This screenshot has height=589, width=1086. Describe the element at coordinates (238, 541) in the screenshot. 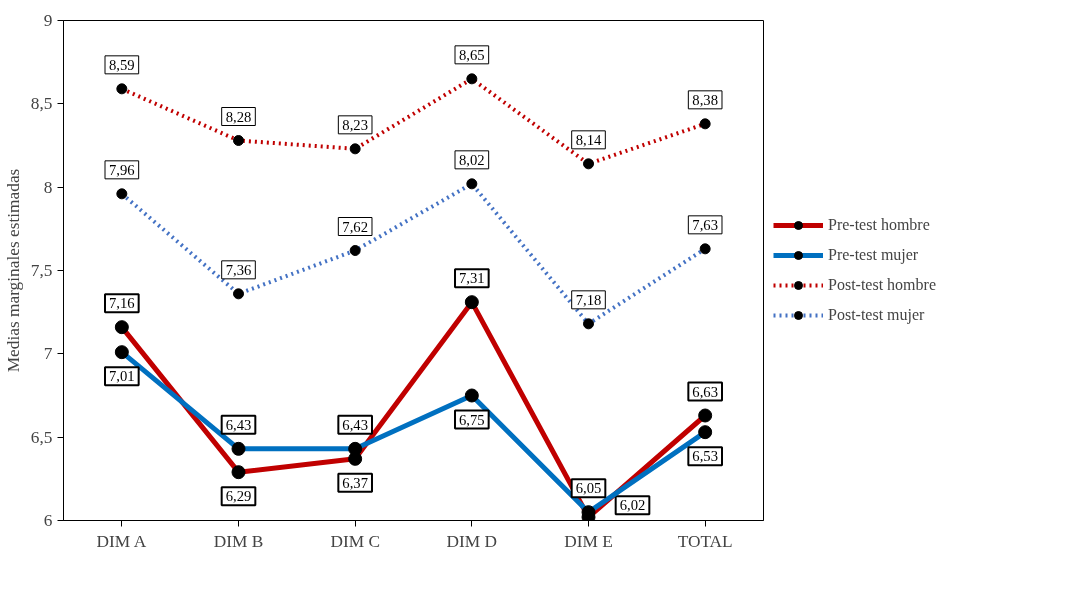

I see `x-tick-label: DIM B` at that location.